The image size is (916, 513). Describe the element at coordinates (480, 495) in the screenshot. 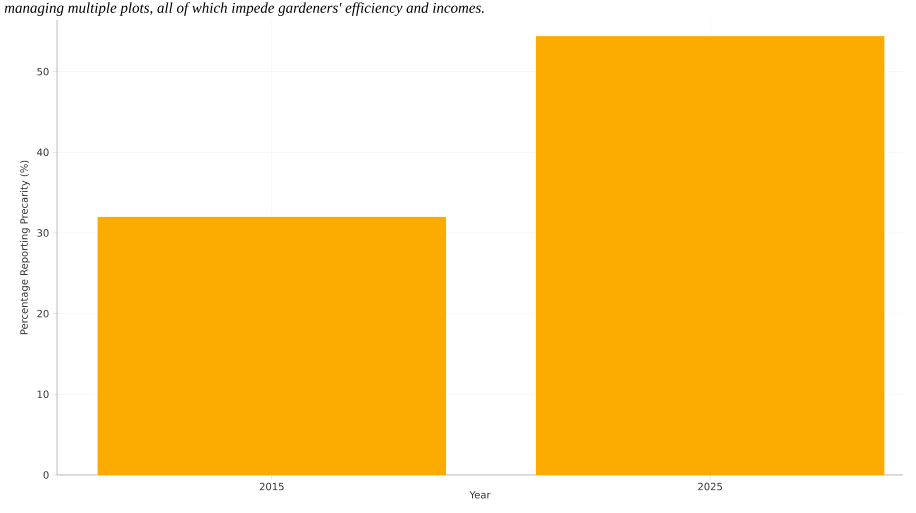

I see `x-axis-title: Year` at that location.